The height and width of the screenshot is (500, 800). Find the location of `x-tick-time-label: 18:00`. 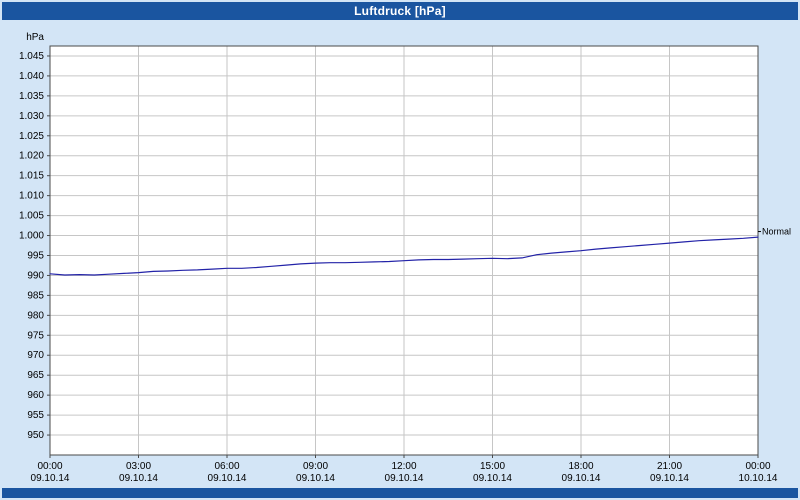

x-tick-time-label: 18:00 is located at coordinates (580, 466).